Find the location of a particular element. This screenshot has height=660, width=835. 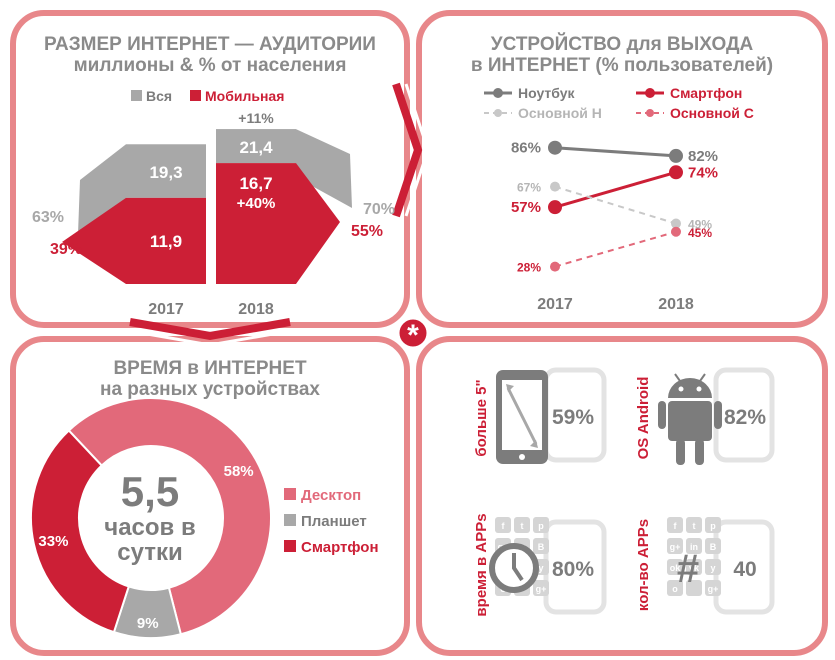

bar-mobile-2017 is located at coordinates (166, 240).